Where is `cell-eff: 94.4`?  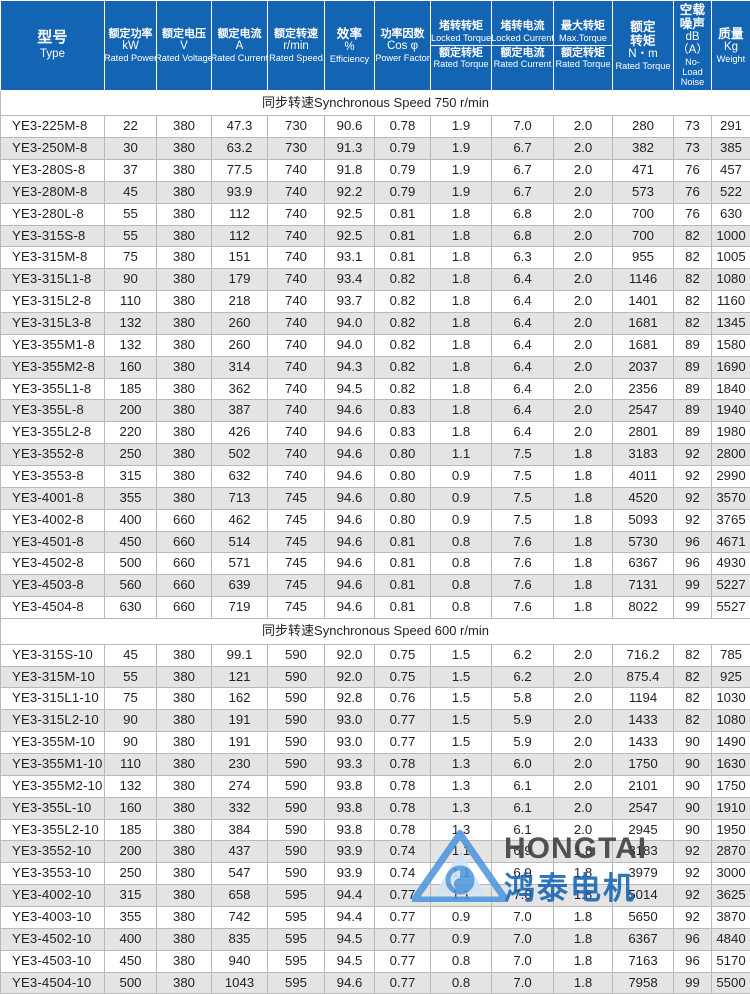 cell-eff: 94.4 is located at coordinates (350, 896).